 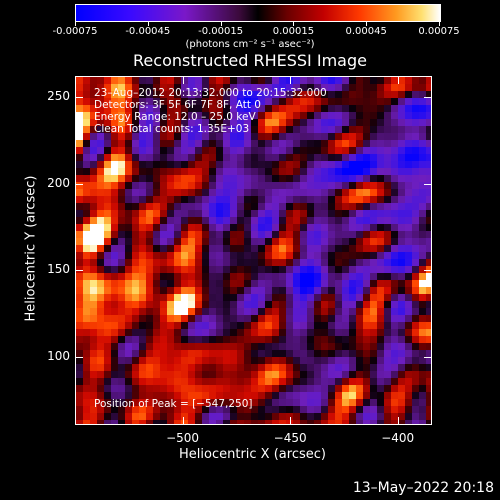 I want to click on annotation-detectors: Detectors: 3F 5F 6F 7F 8F, Att 0, so click(x=177, y=105).